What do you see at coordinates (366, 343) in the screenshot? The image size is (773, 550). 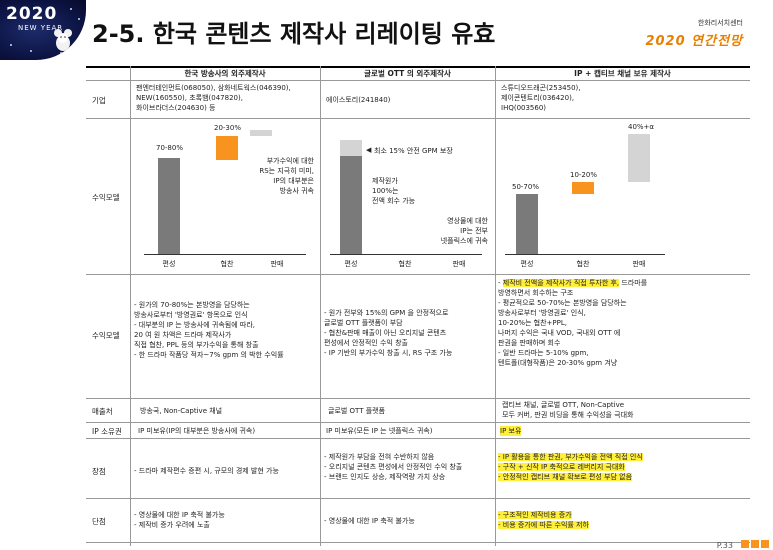 I see `text-line: 편성에서 안정적인 수익 창출` at bounding box center [366, 343].